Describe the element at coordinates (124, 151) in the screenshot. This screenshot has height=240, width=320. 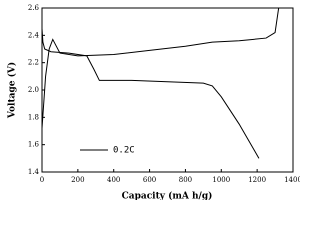
I see `legend-label: 0.2C` at that location.